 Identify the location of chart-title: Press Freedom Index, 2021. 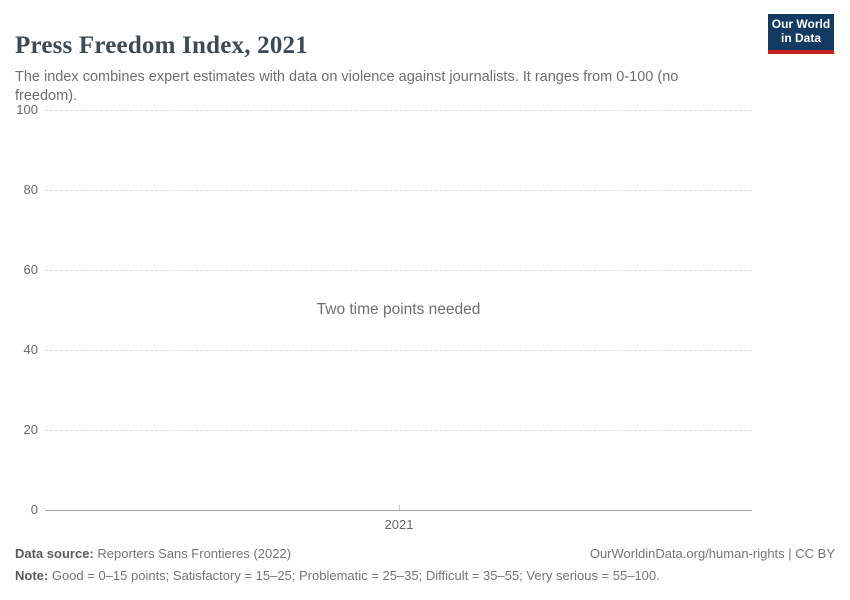
(161, 45).